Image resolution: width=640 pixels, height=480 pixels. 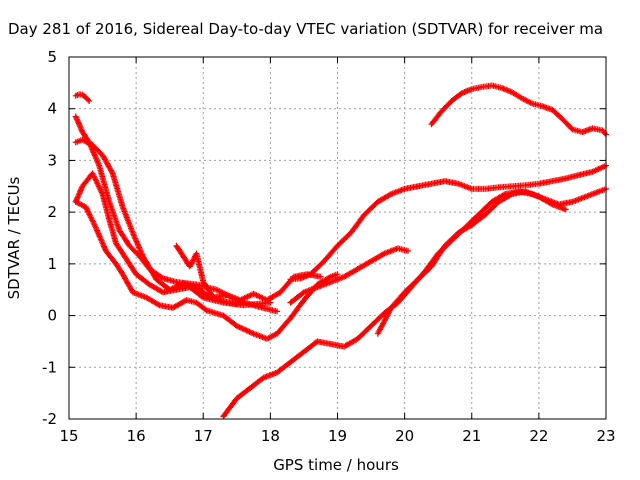 What do you see at coordinates (270, 436) in the screenshot?
I see `x-tick-label: 18` at bounding box center [270, 436].